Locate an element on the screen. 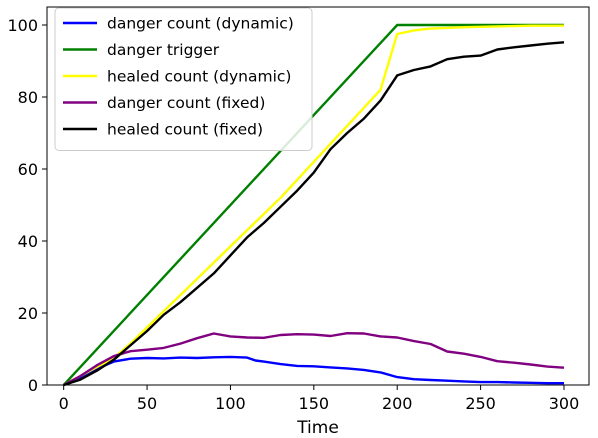 Image resolution: width=598 pixels, height=438 pixels. y-tick-label: 0 is located at coordinates (33, 385).